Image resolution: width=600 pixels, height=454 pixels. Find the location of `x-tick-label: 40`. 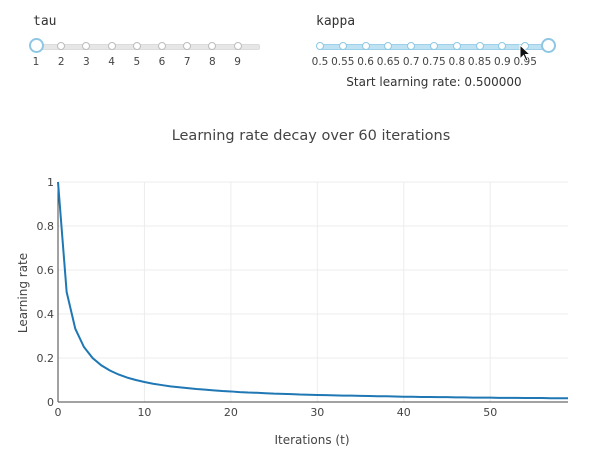

x-tick-label: 40 is located at coordinates (404, 412).